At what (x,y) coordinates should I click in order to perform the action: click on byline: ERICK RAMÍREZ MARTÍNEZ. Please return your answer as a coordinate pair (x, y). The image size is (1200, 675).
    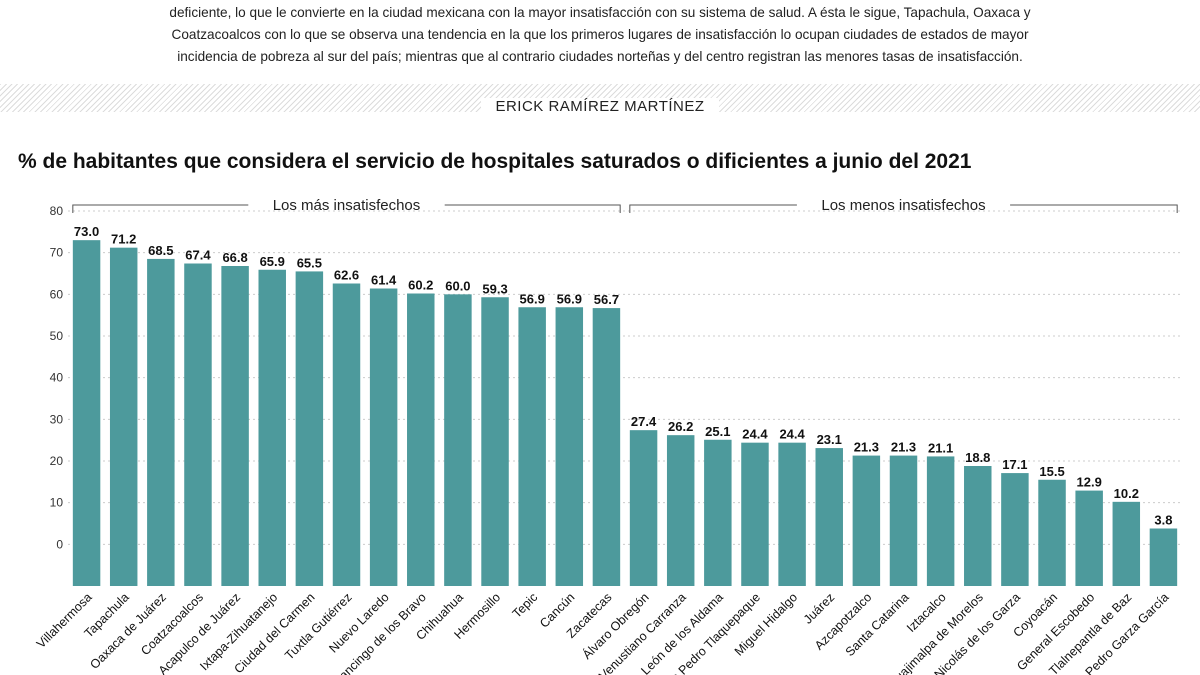
    Looking at the image, I should click on (600, 107).